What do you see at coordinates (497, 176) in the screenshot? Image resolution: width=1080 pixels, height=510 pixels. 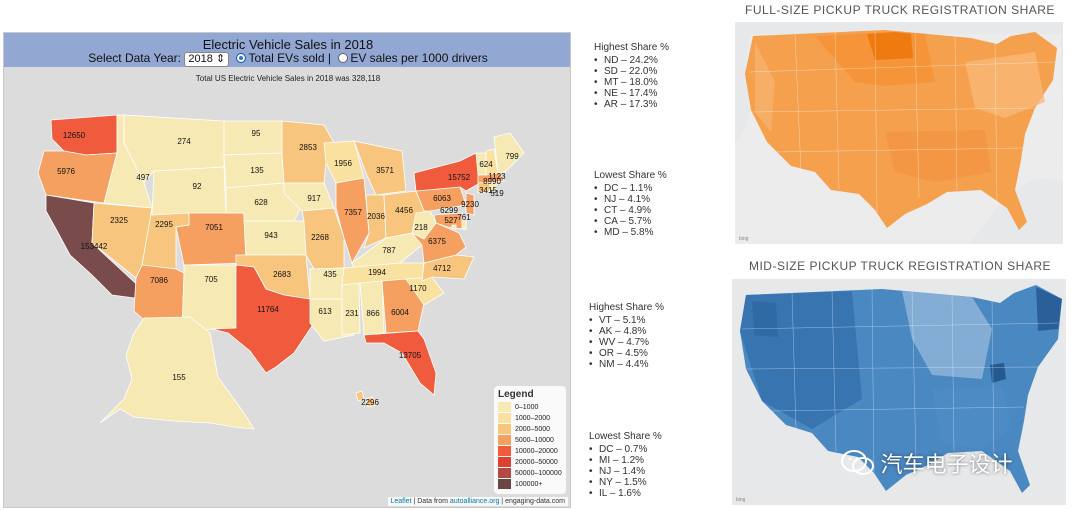 I see `state-value-nh: 1123` at bounding box center [497, 176].